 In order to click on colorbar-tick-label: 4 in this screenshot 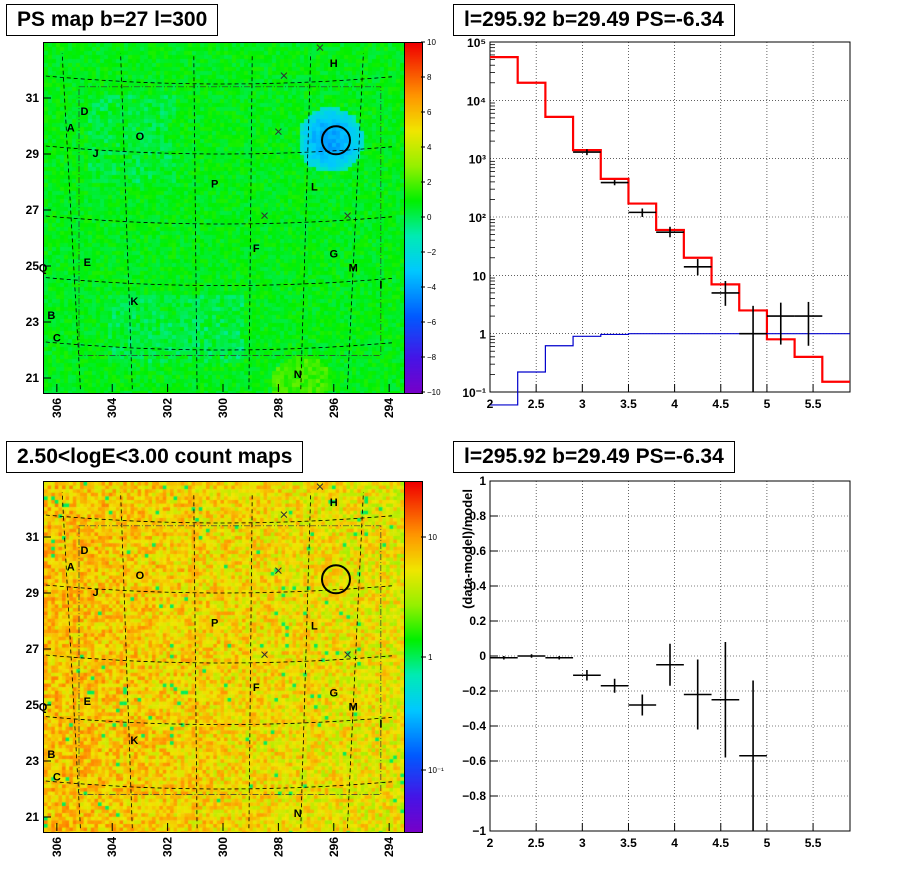, I will do `click(429, 147)`.